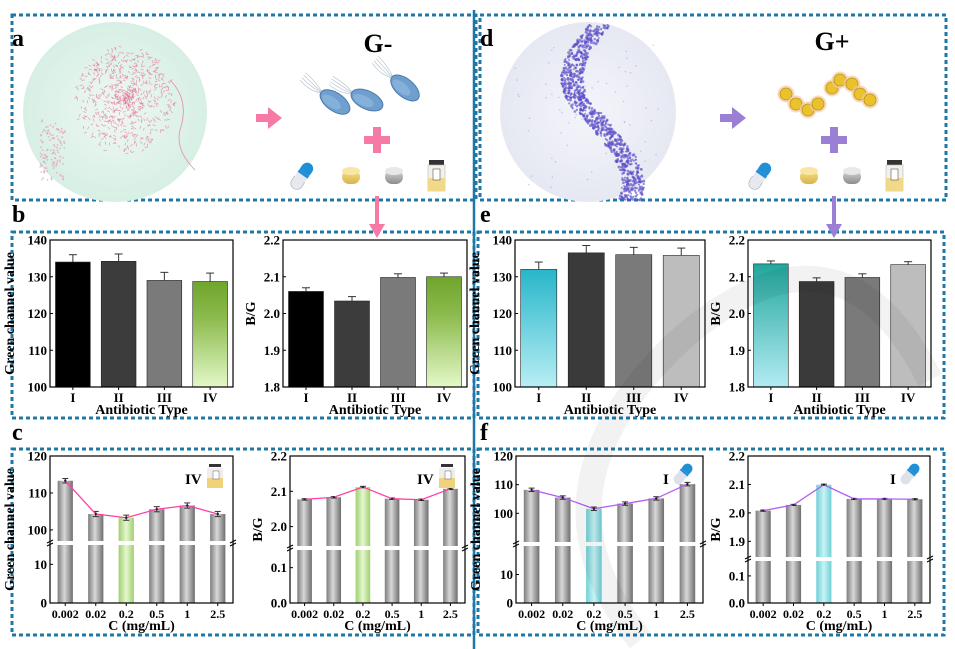  Describe the element at coordinates (485, 215) in the screenshot. I see `panel-label-e: e` at that location.